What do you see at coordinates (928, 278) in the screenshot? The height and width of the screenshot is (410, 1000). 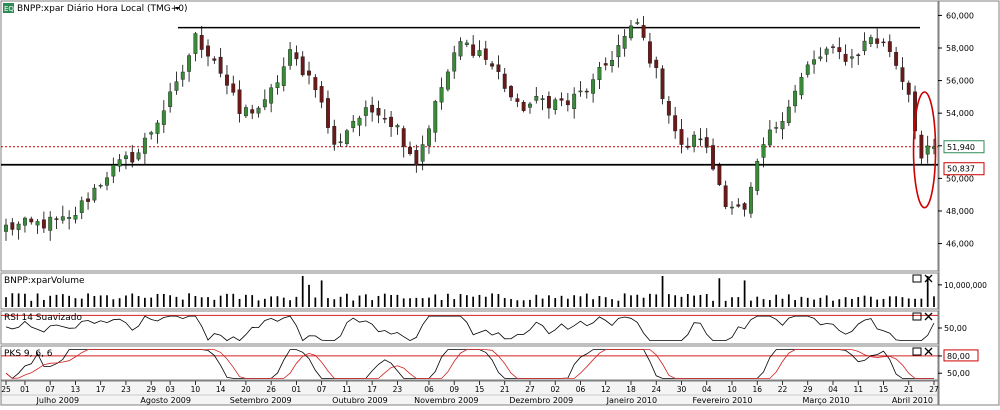 I see `volume-close-icon` at bounding box center [928, 278].